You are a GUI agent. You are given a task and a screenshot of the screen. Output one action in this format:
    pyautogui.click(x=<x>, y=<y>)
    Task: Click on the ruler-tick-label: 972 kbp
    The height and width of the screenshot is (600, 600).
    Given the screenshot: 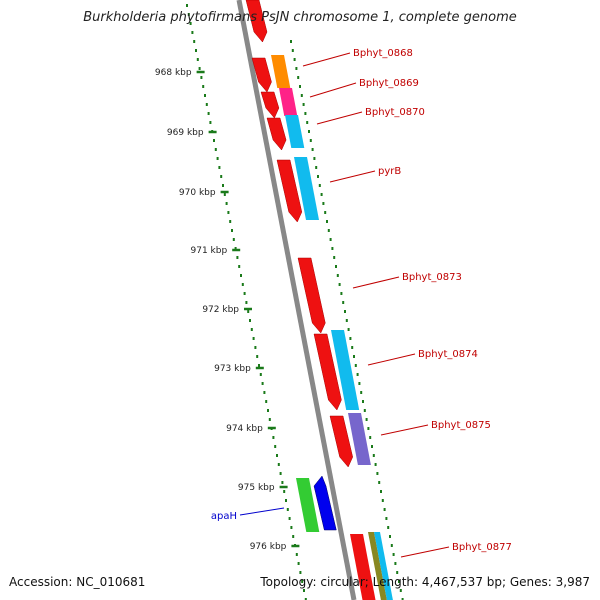 What is the action you would take?
    pyautogui.click(x=220, y=310)
    